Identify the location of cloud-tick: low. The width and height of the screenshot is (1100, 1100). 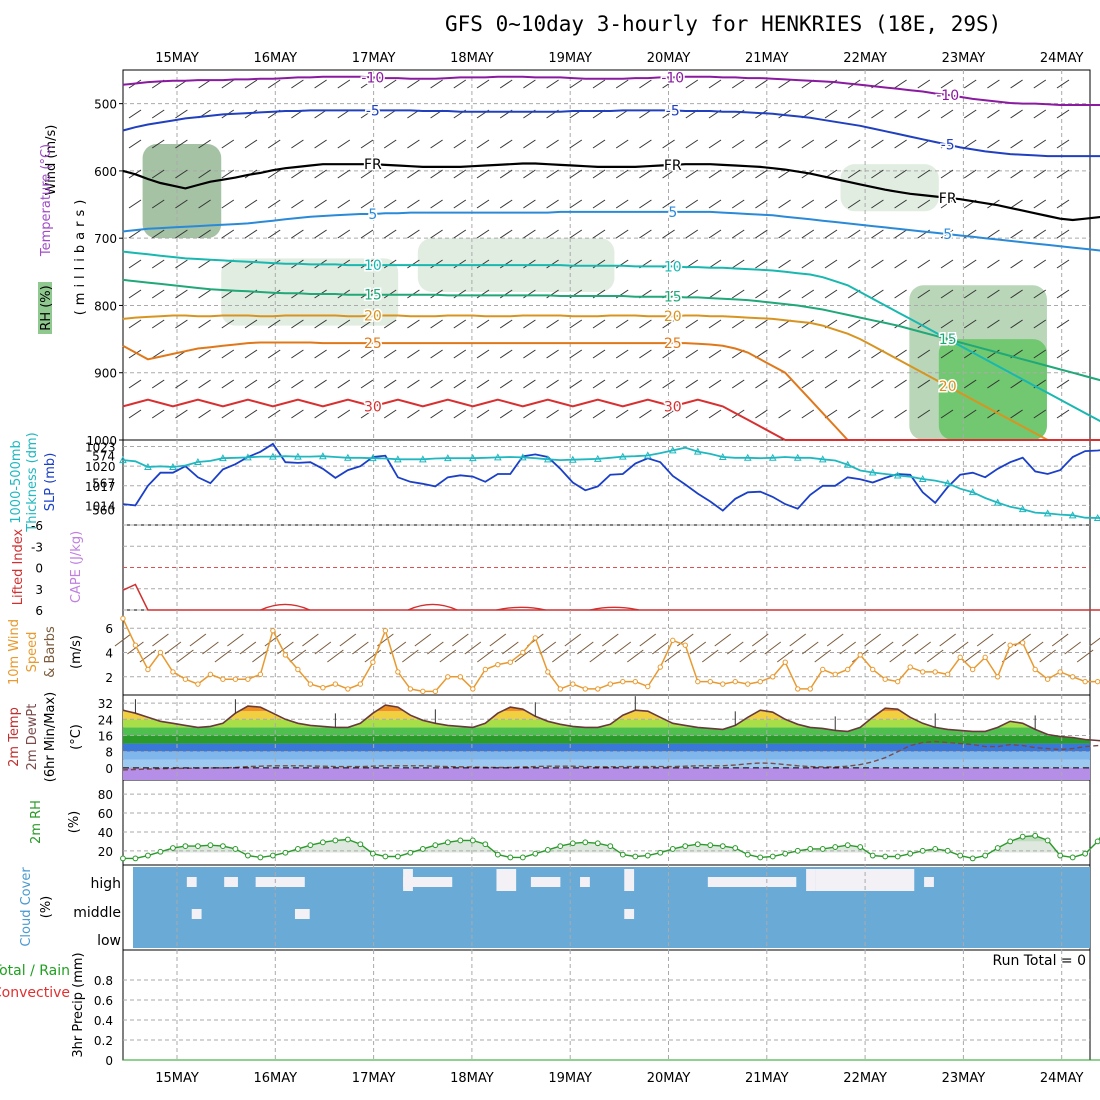
(109, 941).